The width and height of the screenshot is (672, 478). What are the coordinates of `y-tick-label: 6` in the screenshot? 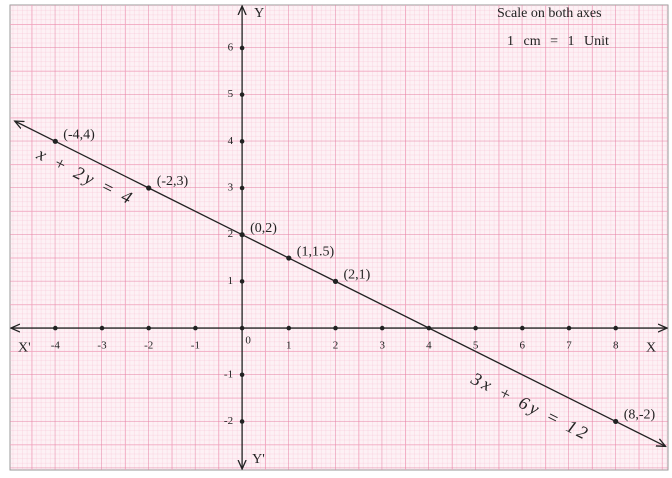 It's located at (231, 47).